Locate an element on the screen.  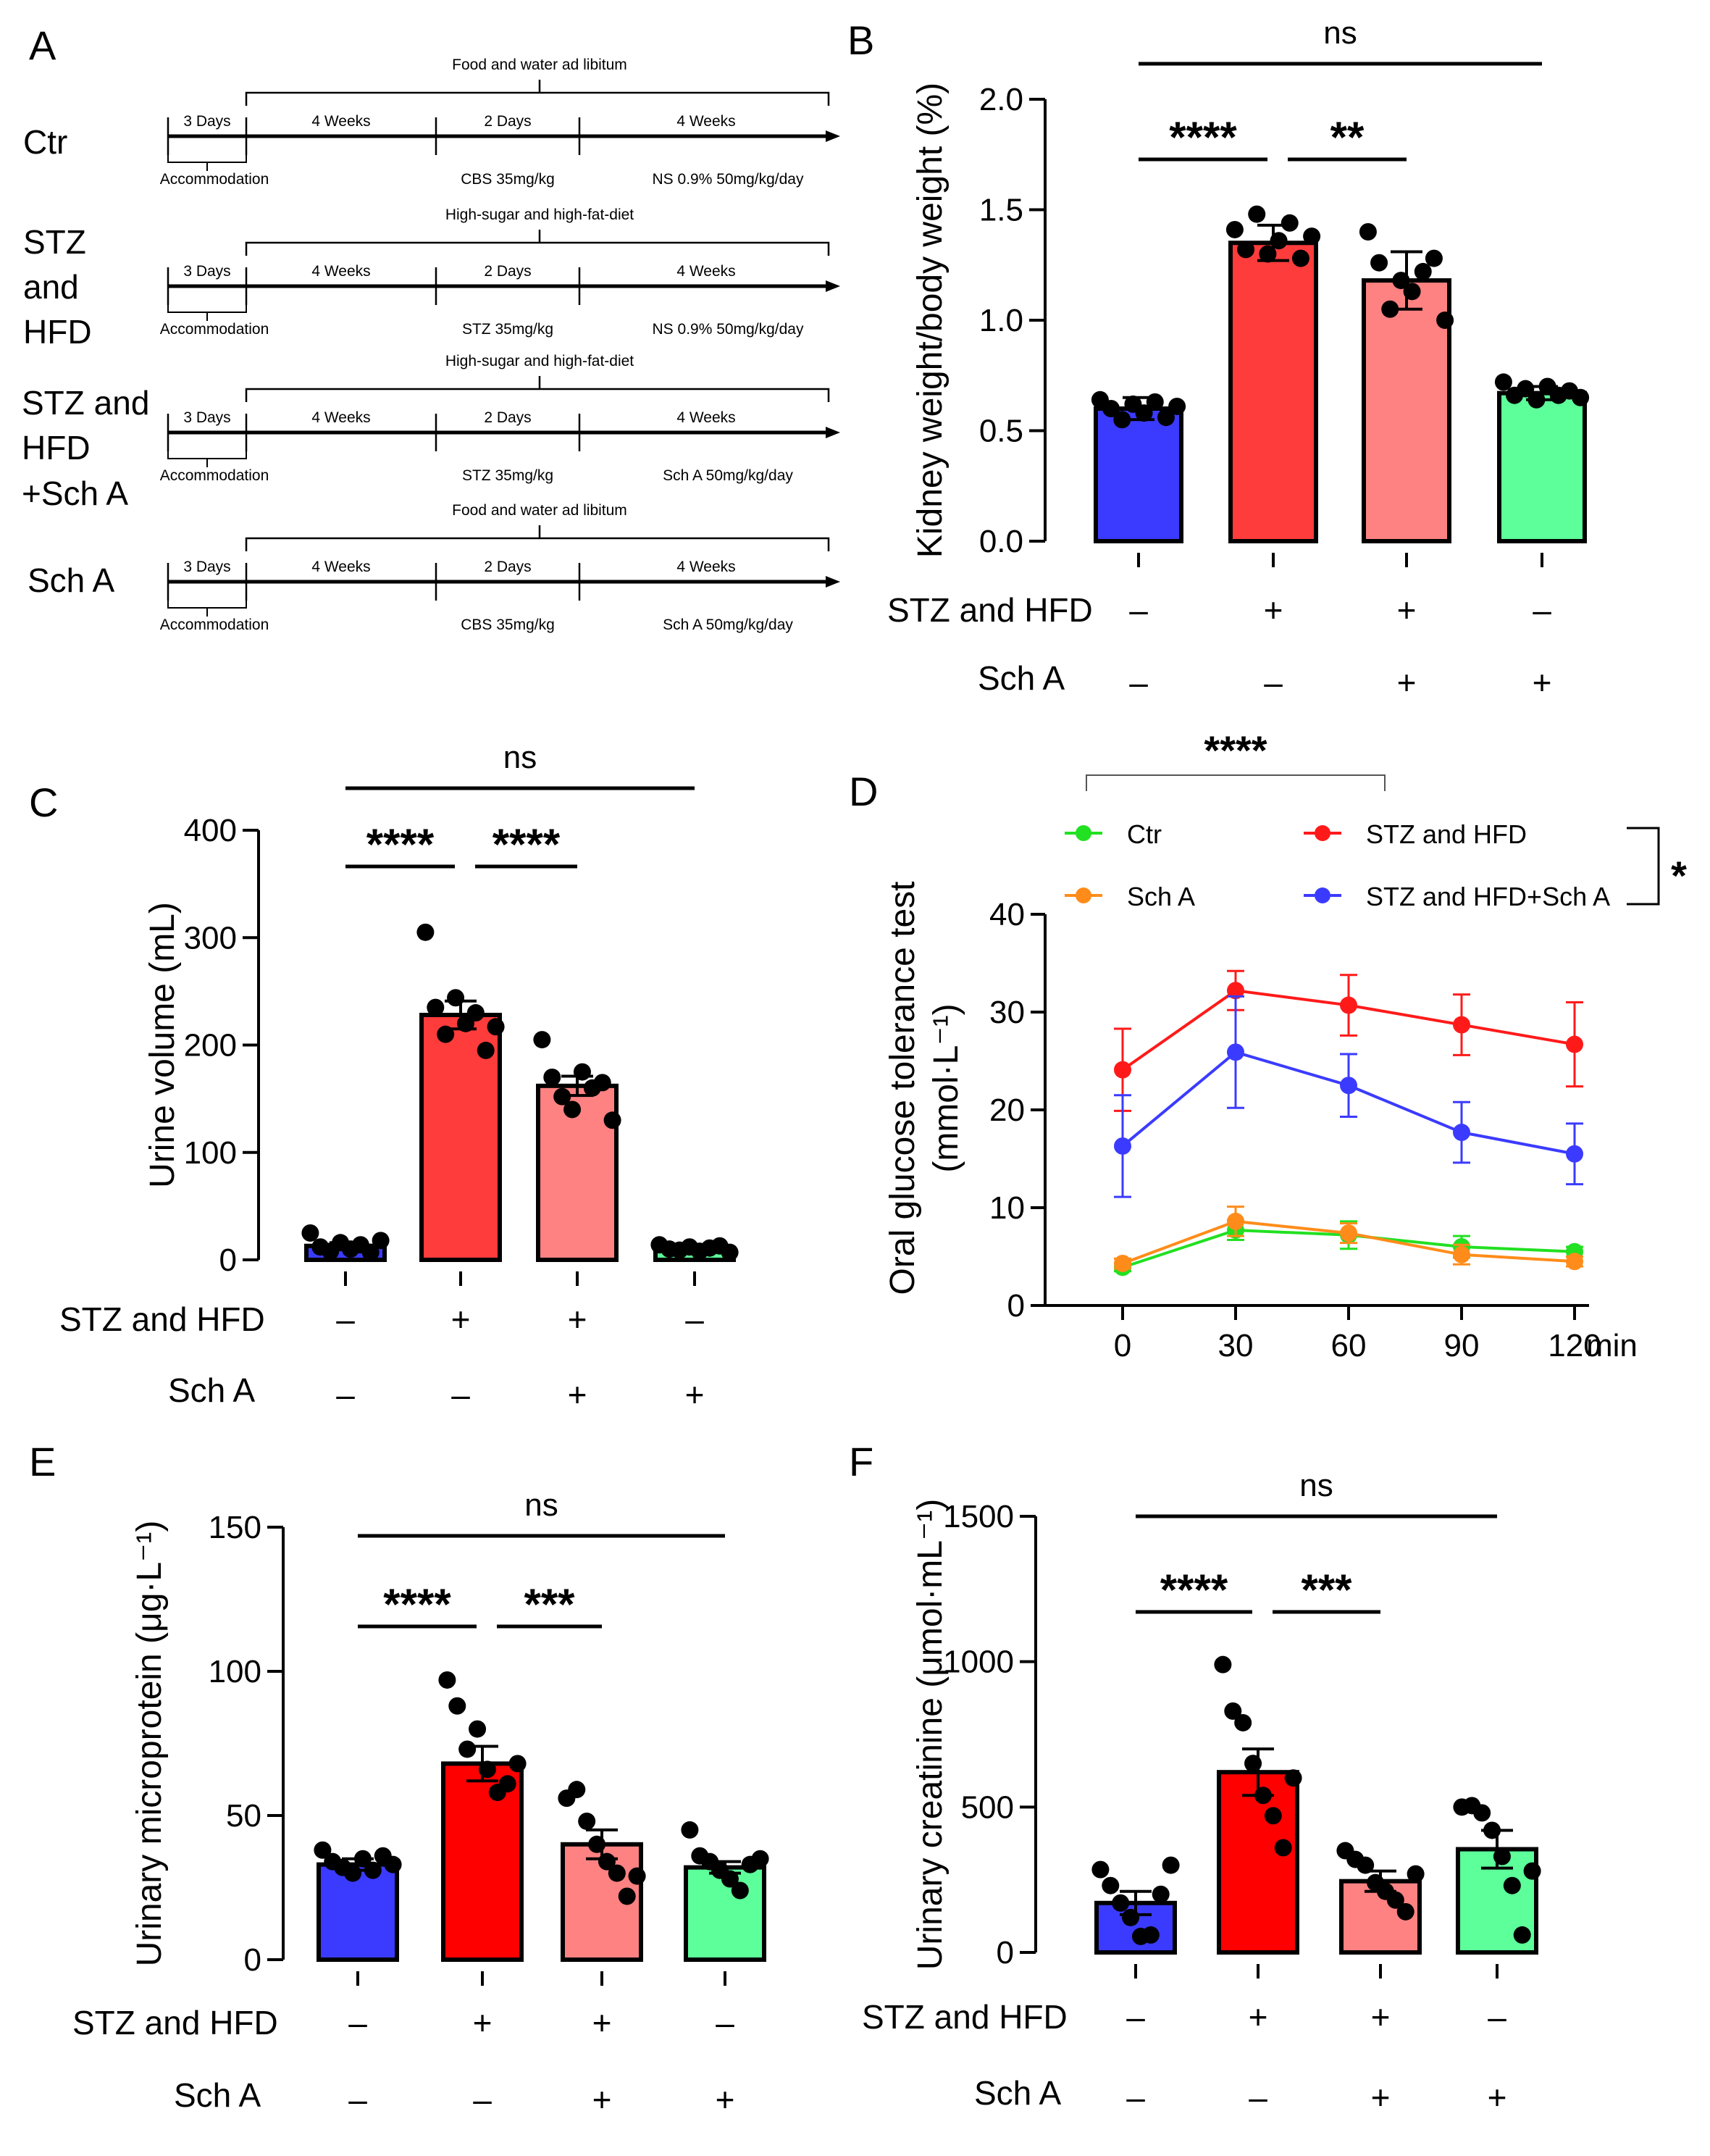
treatment-label: CBS 35mg/kg is located at coordinates (508, 180).